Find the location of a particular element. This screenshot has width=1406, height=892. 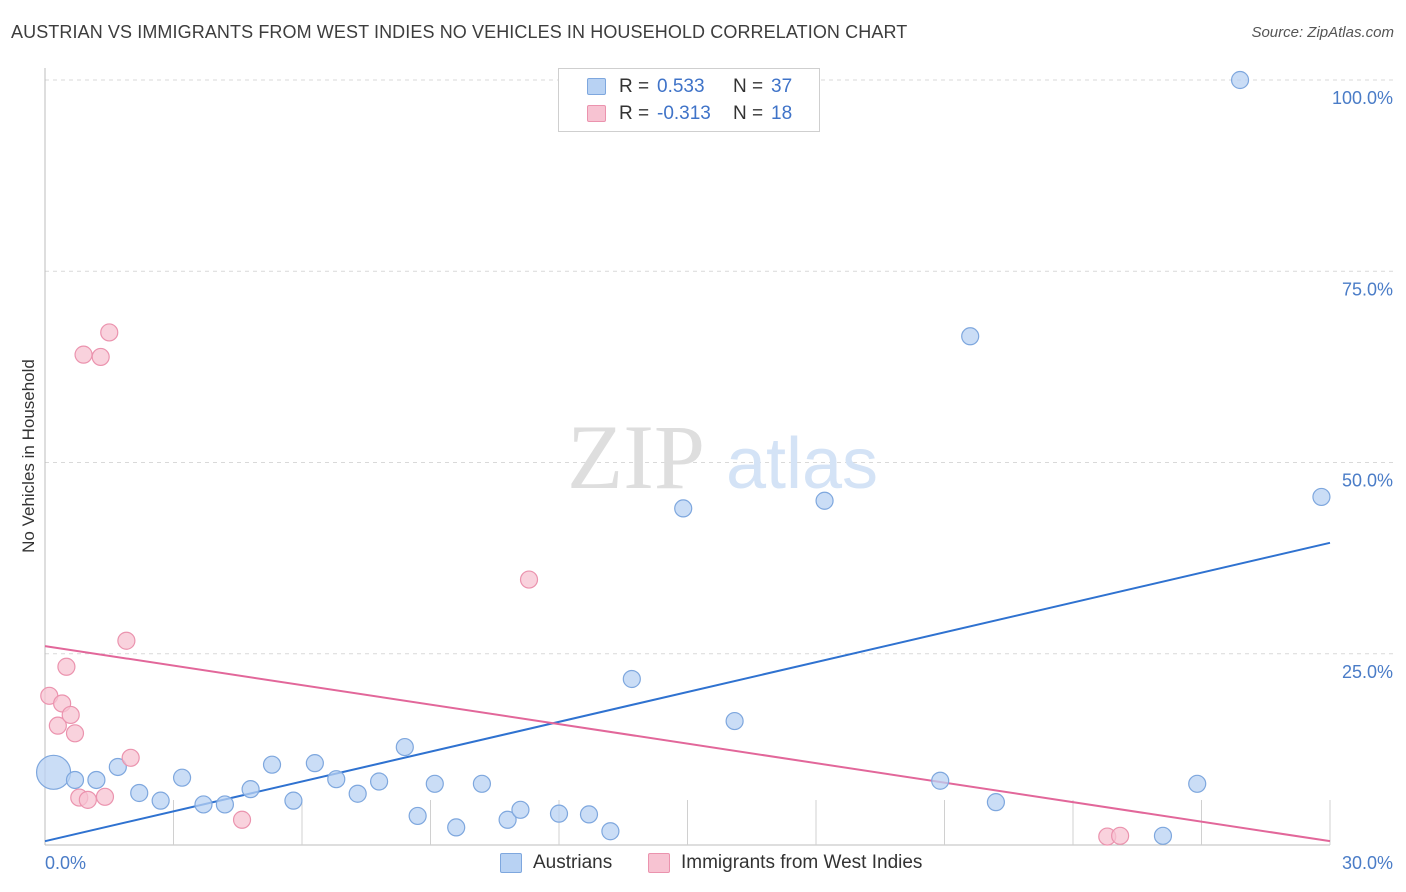

watermark-atlas: atlas is located at coordinates (802, 464).